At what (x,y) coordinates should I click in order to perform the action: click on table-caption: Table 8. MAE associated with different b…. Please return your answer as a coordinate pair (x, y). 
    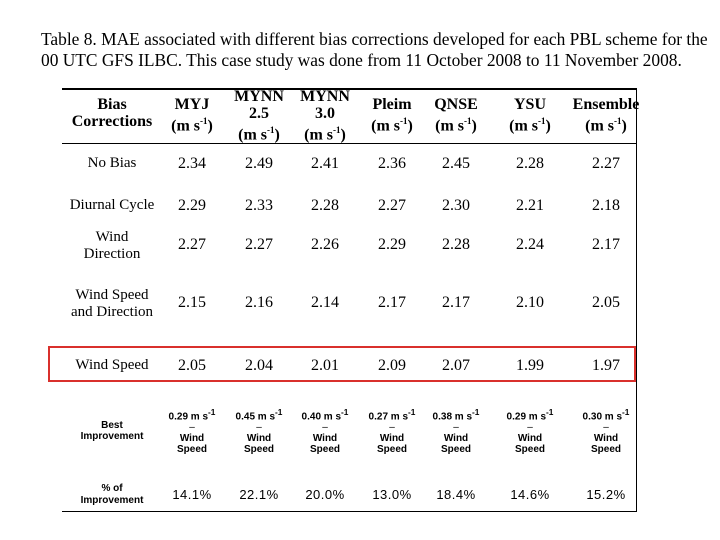
    Looking at the image, I should click on (374, 50).